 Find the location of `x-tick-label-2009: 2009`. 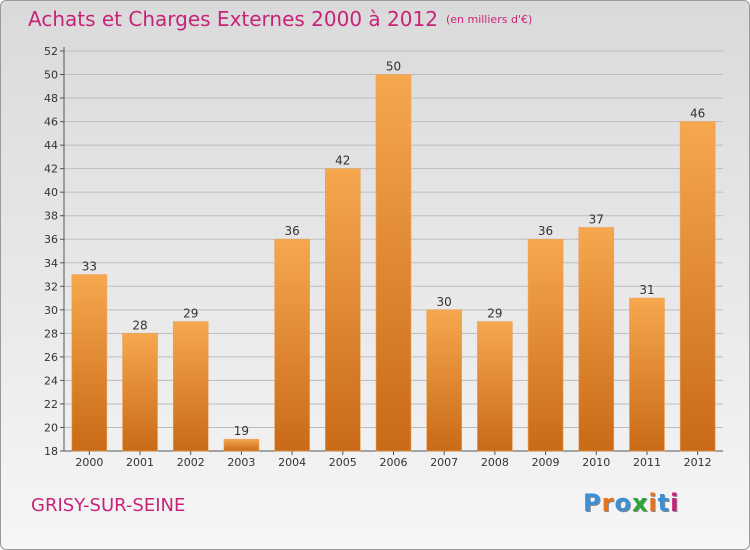

x-tick-label-2009: 2009 is located at coordinates (546, 462).